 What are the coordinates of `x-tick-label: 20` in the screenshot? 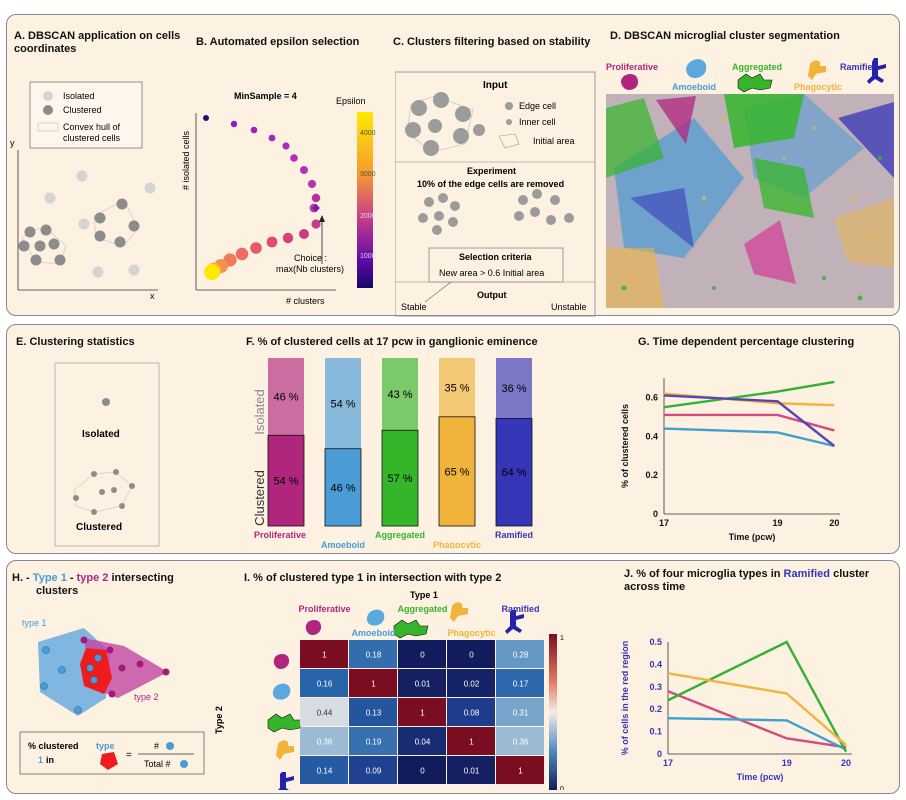 It's located at (834, 523).